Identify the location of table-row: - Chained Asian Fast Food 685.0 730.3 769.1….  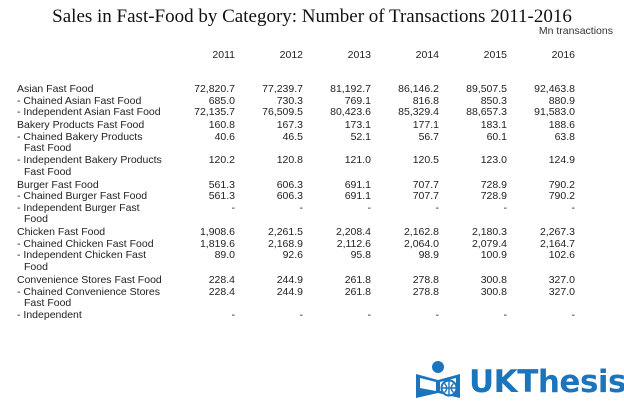
(296, 101).